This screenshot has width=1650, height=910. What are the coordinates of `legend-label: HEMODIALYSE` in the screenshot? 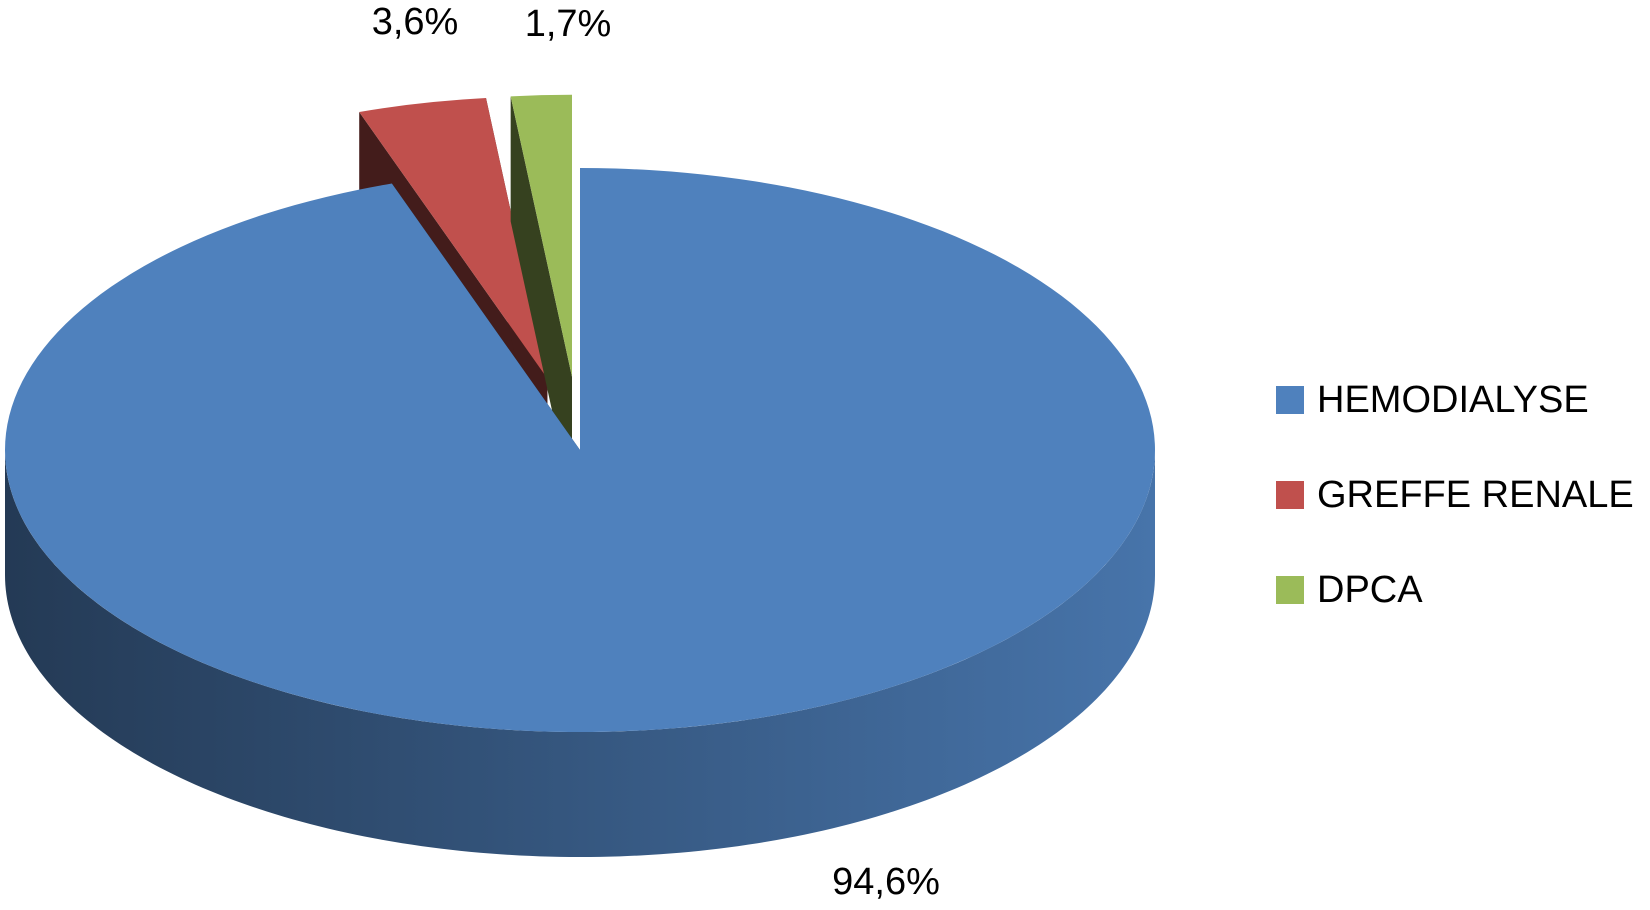 It's located at (1453, 400).